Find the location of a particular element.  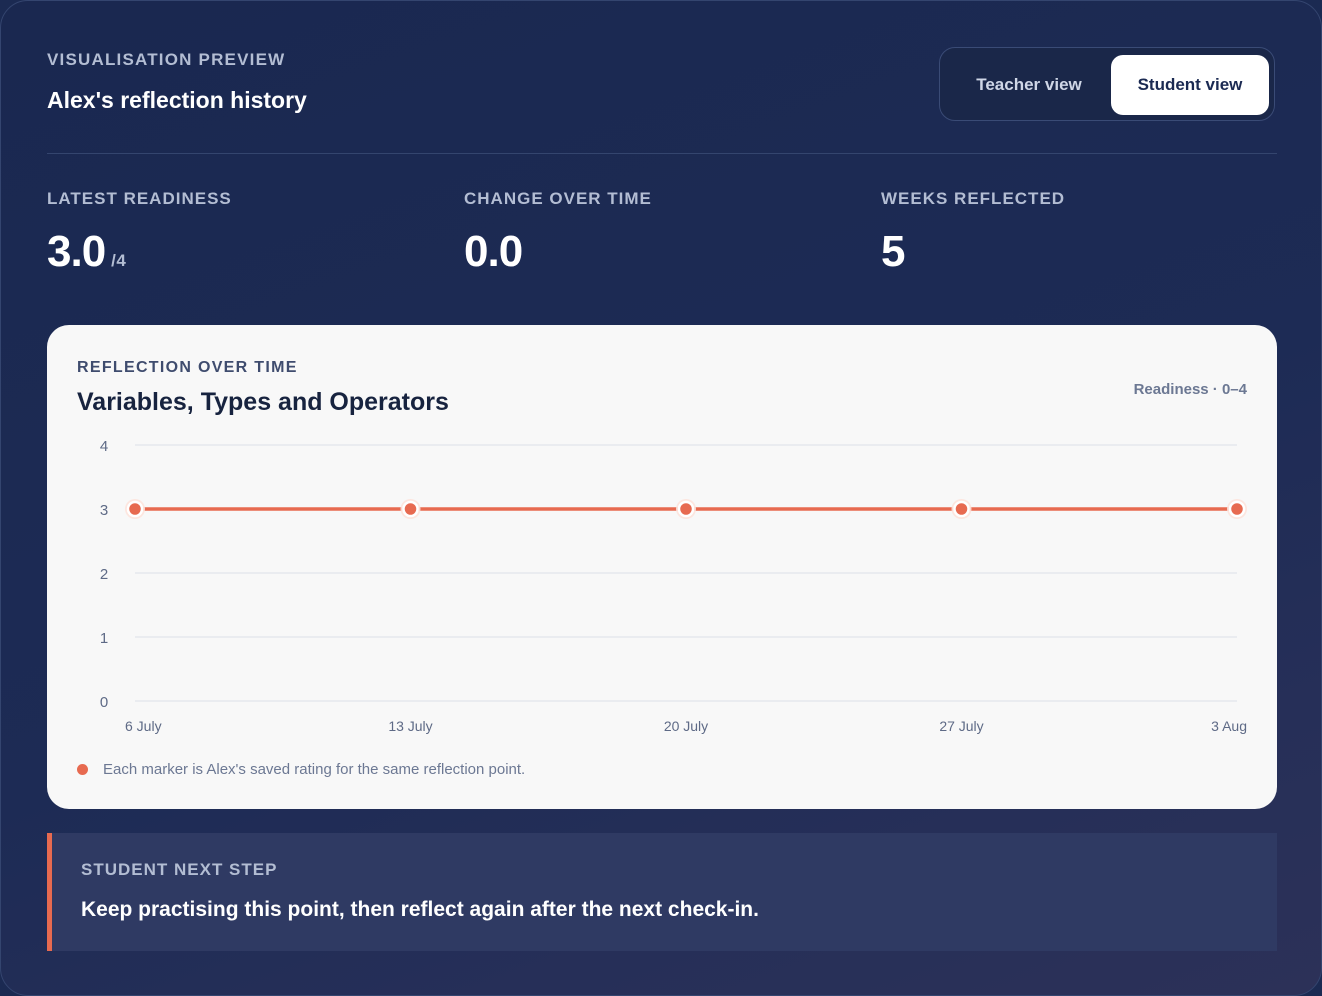

y-tick-label: 0 is located at coordinates (104, 702).